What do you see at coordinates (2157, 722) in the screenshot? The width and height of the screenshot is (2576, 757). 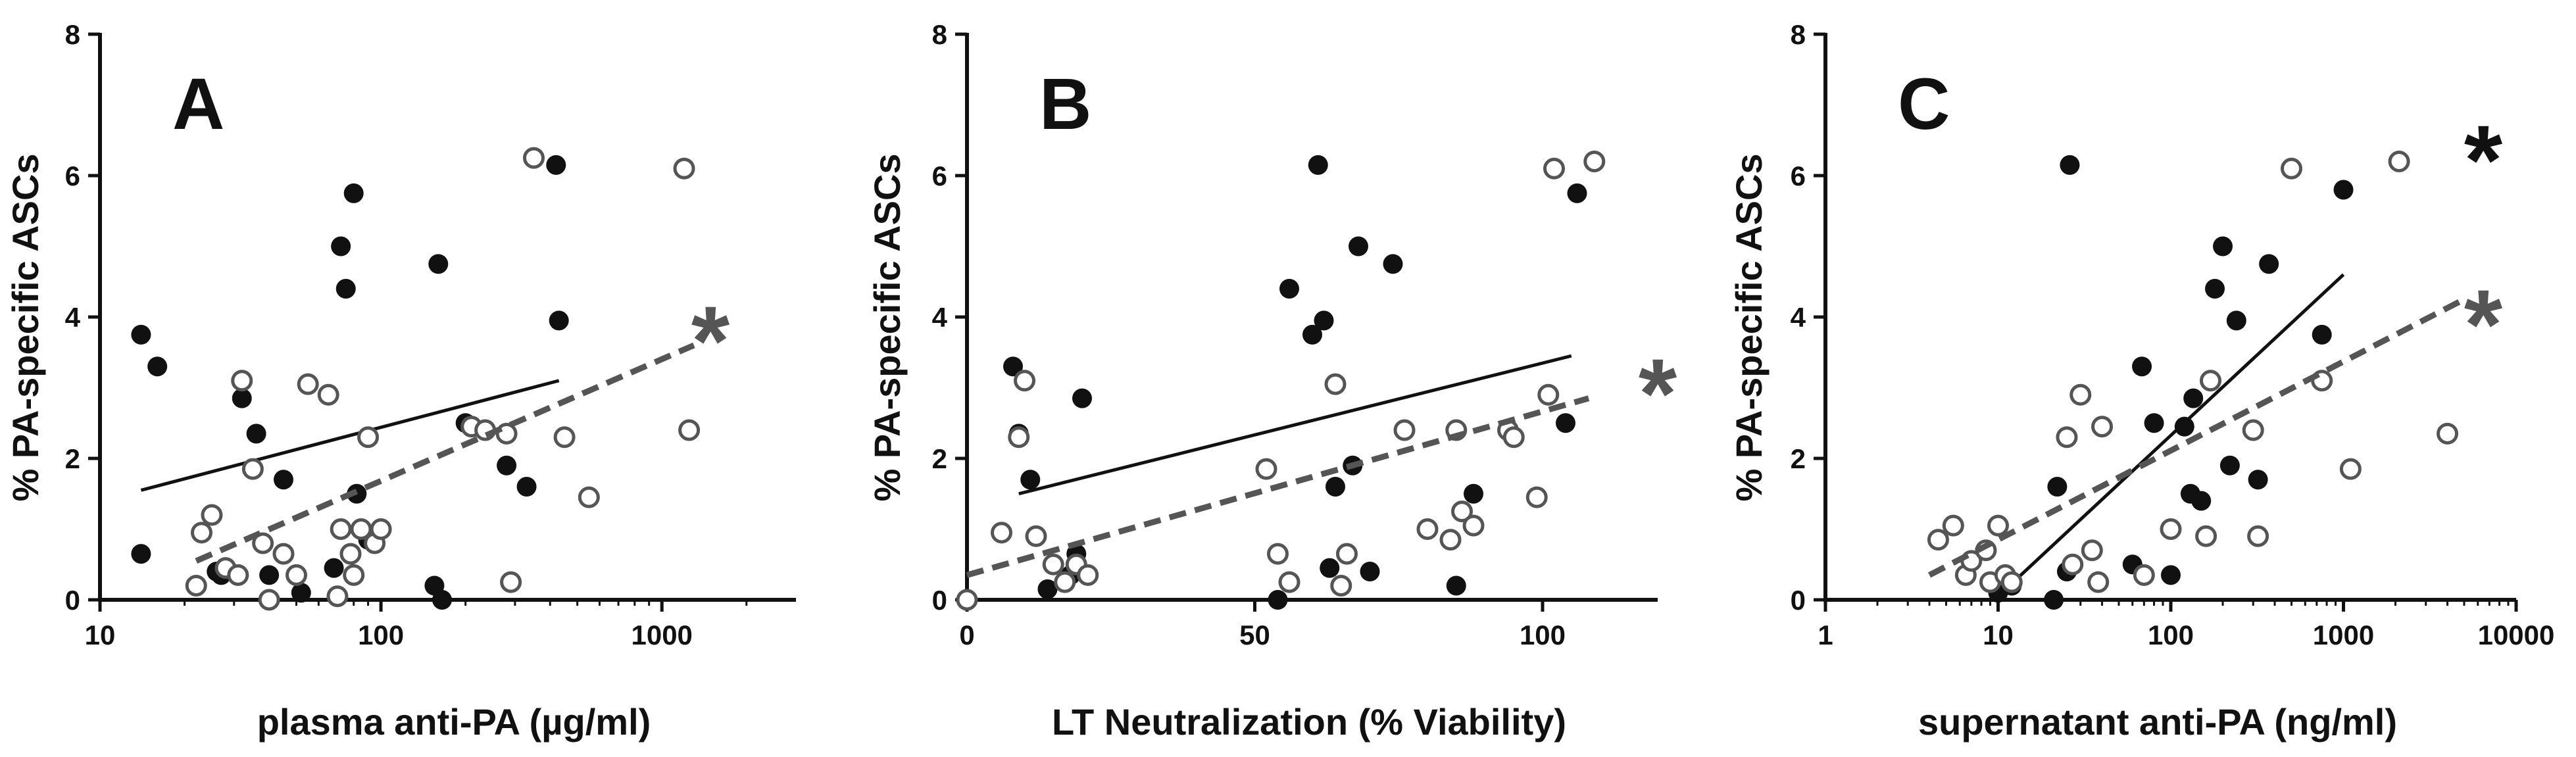 I see `x-axis-title: supernatant anti-PA (ng/ml)` at bounding box center [2157, 722].